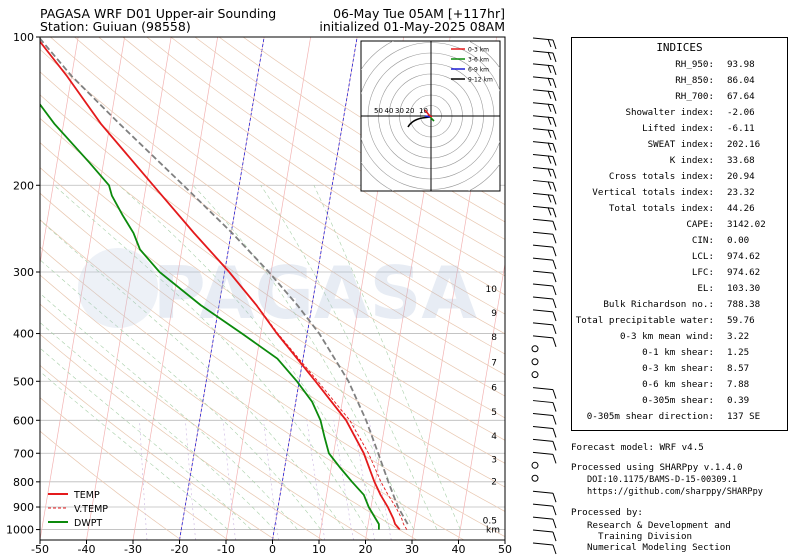  Describe the element at coordinates (494, 482) in the screenshot. I see `height-label: 2` at that location.